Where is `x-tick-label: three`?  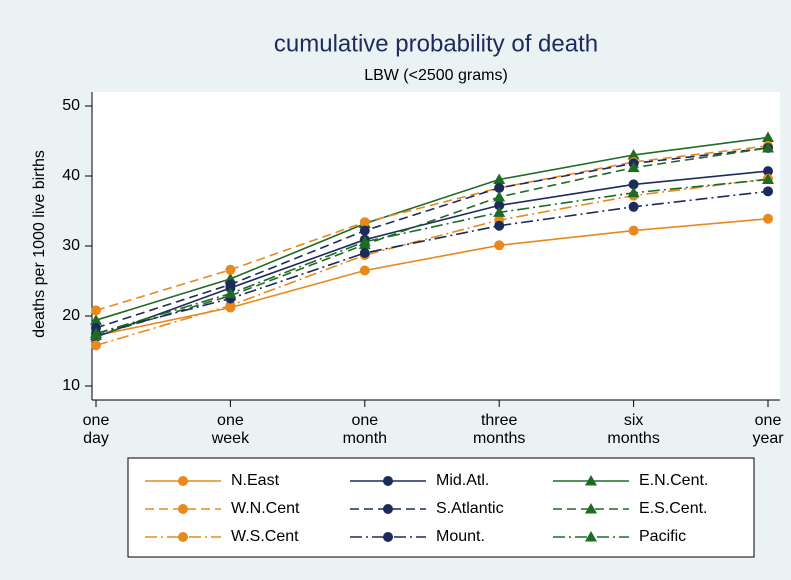 x-tick-label: three is located at coordinates (499, 420).